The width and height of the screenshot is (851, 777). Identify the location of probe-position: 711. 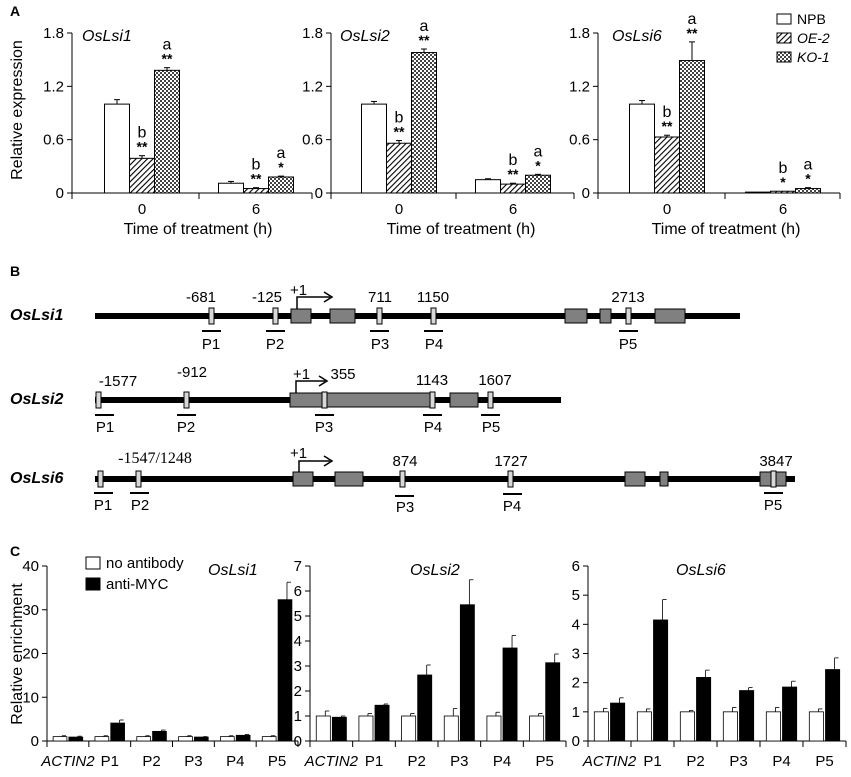
(380, 297).